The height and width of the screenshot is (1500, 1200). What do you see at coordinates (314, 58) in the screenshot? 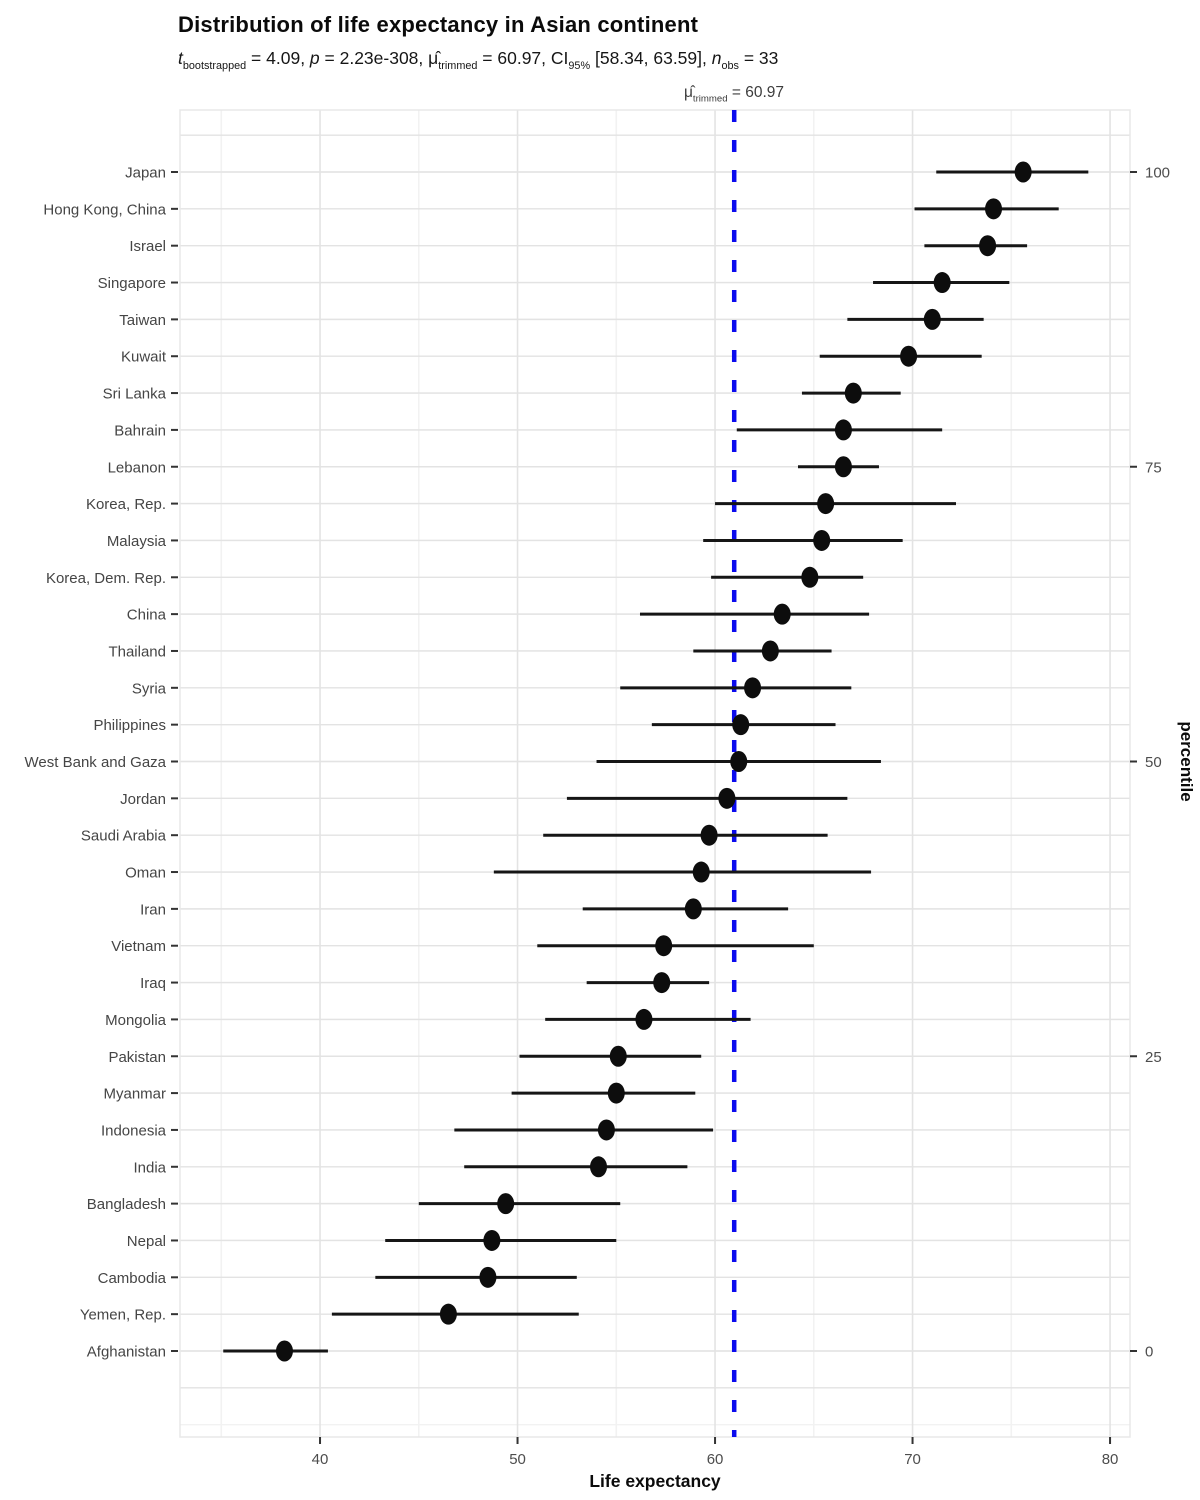
I see `text-segment: p` at bounding box center [314, 58].